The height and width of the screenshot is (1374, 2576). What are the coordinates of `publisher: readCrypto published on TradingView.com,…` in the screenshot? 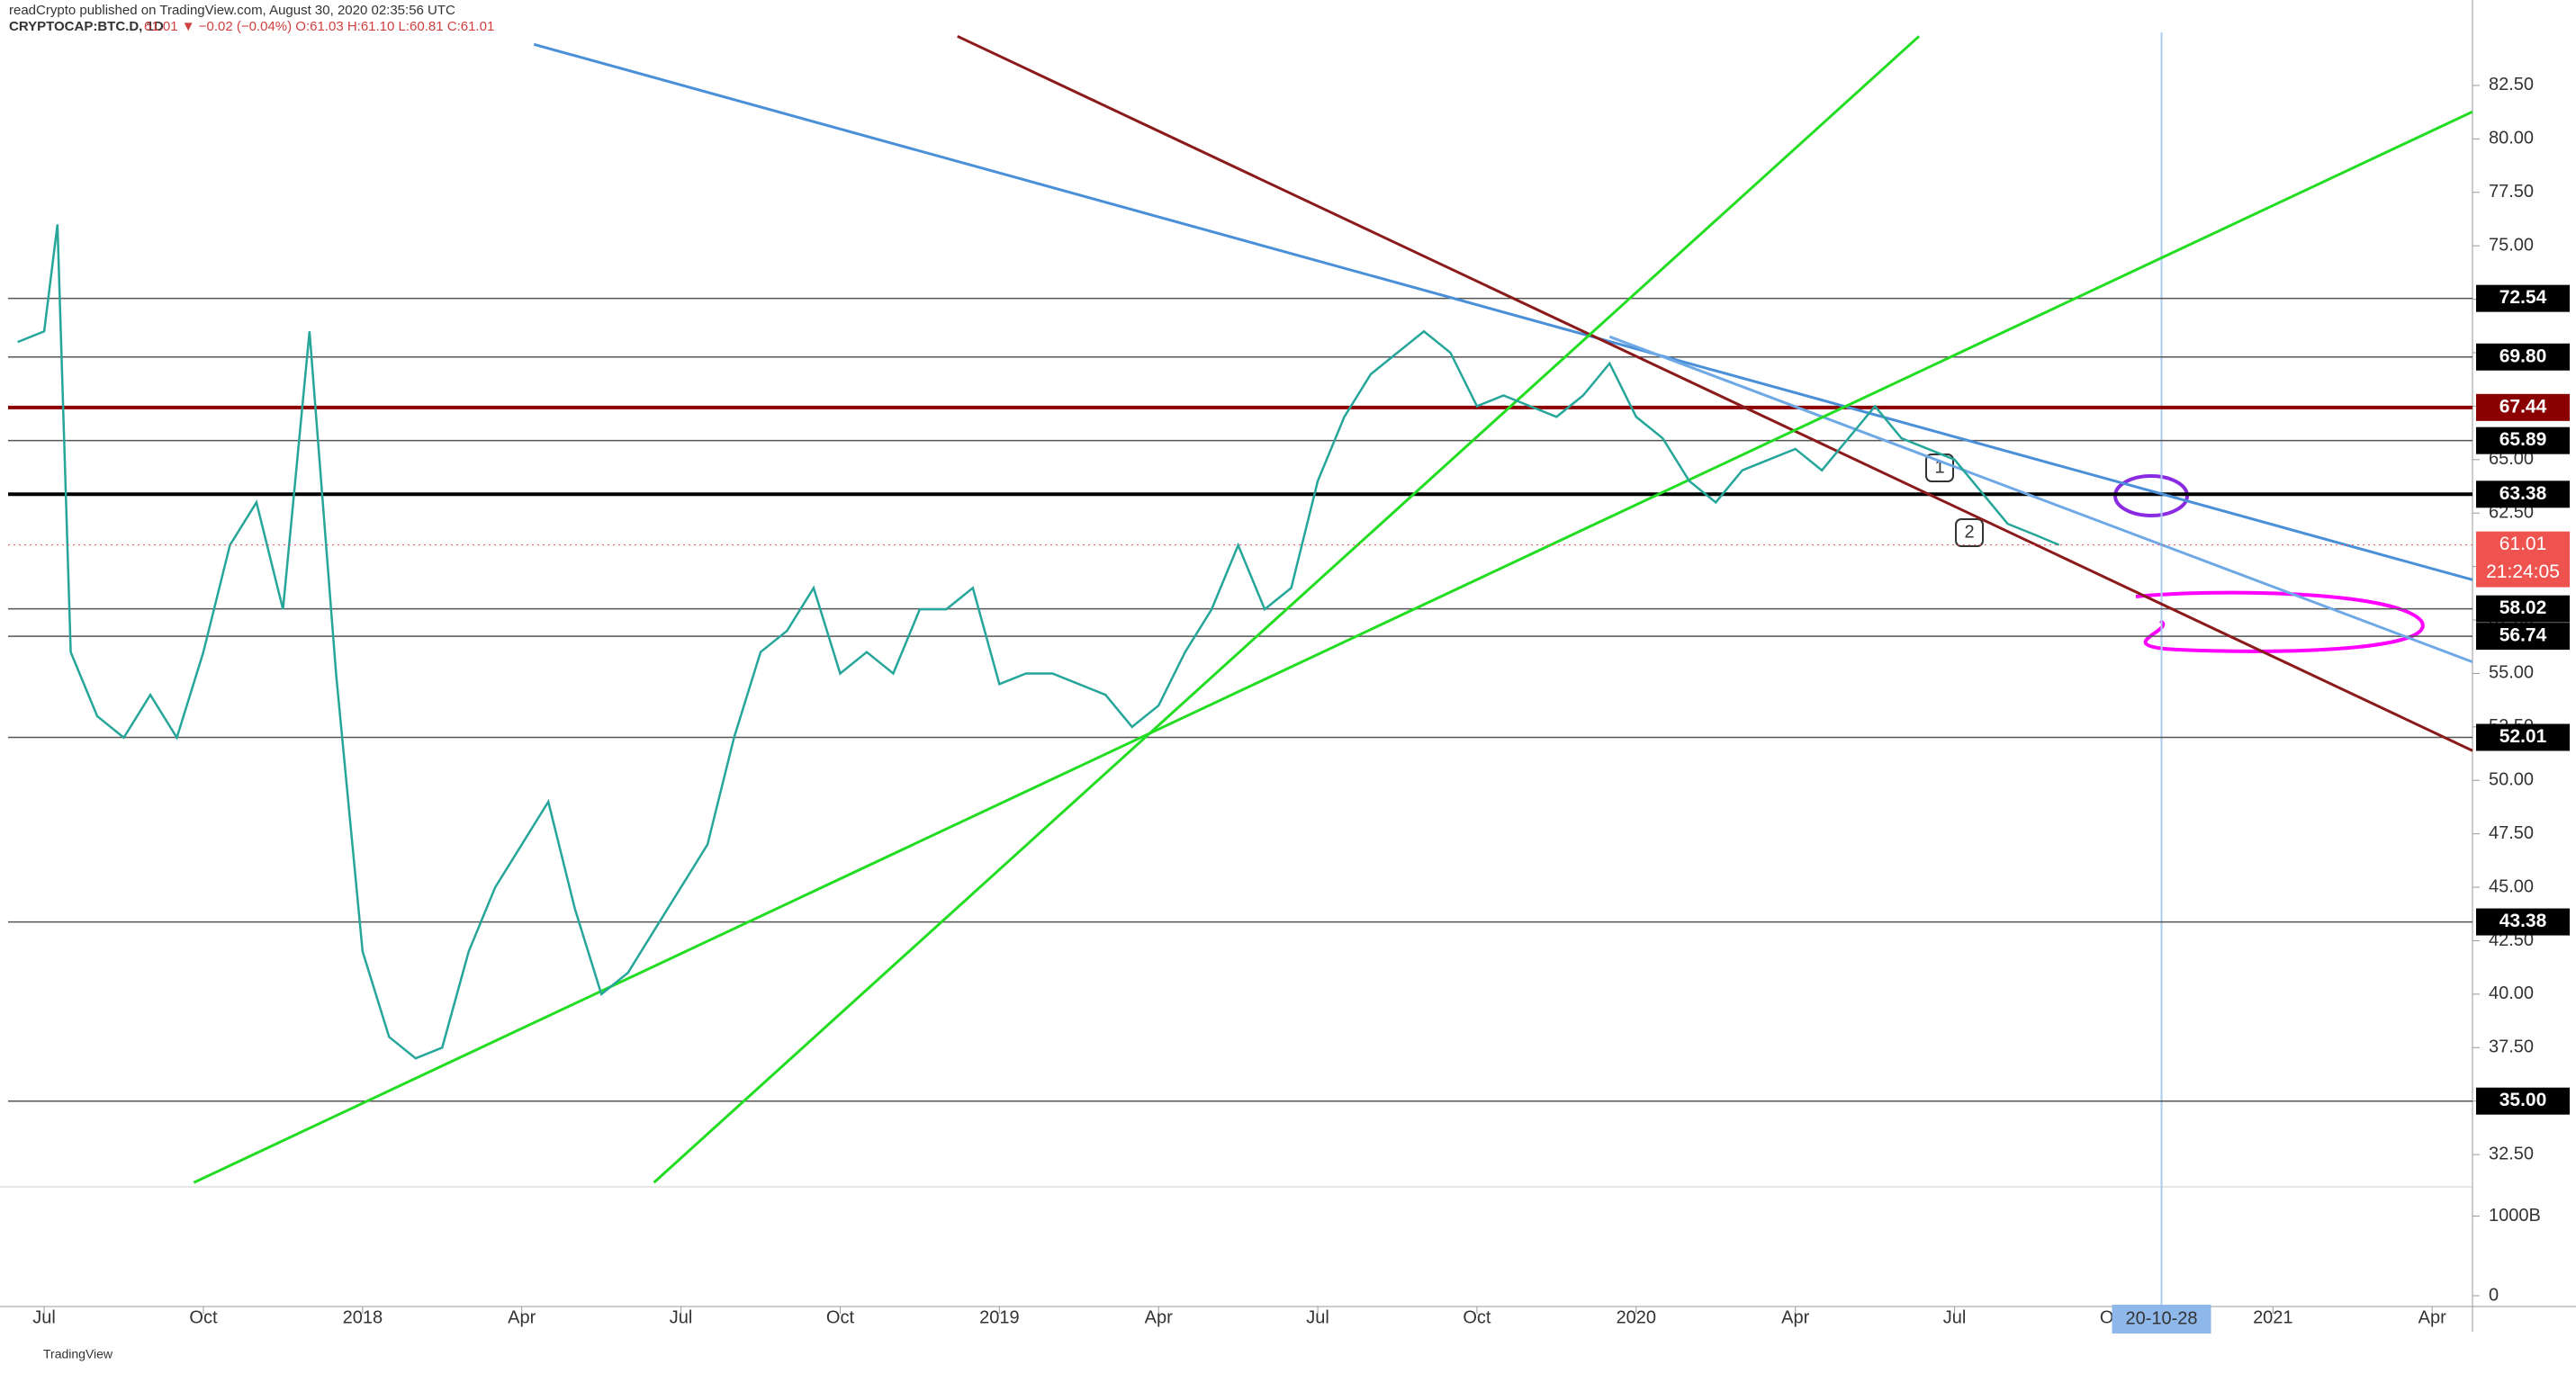 It's located at (232, 11).